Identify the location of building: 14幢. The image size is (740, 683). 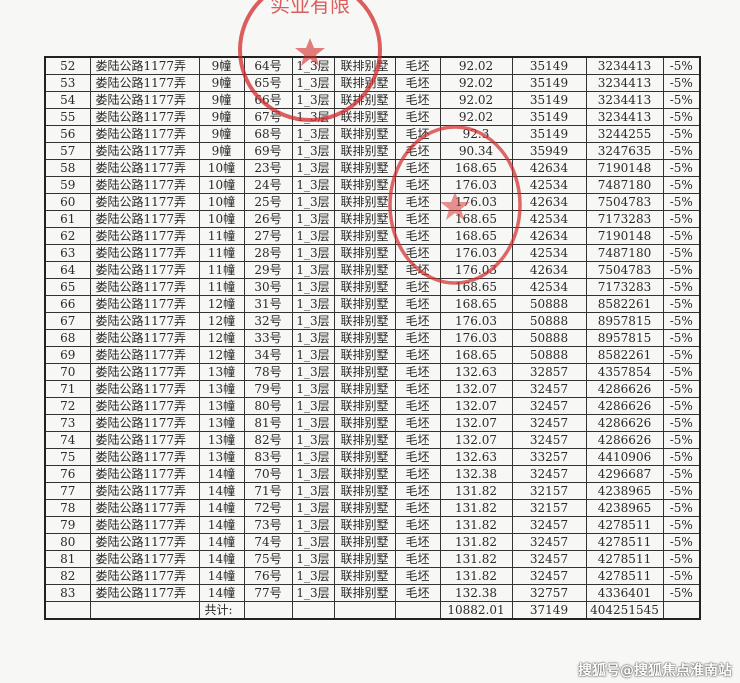
(221, 559).